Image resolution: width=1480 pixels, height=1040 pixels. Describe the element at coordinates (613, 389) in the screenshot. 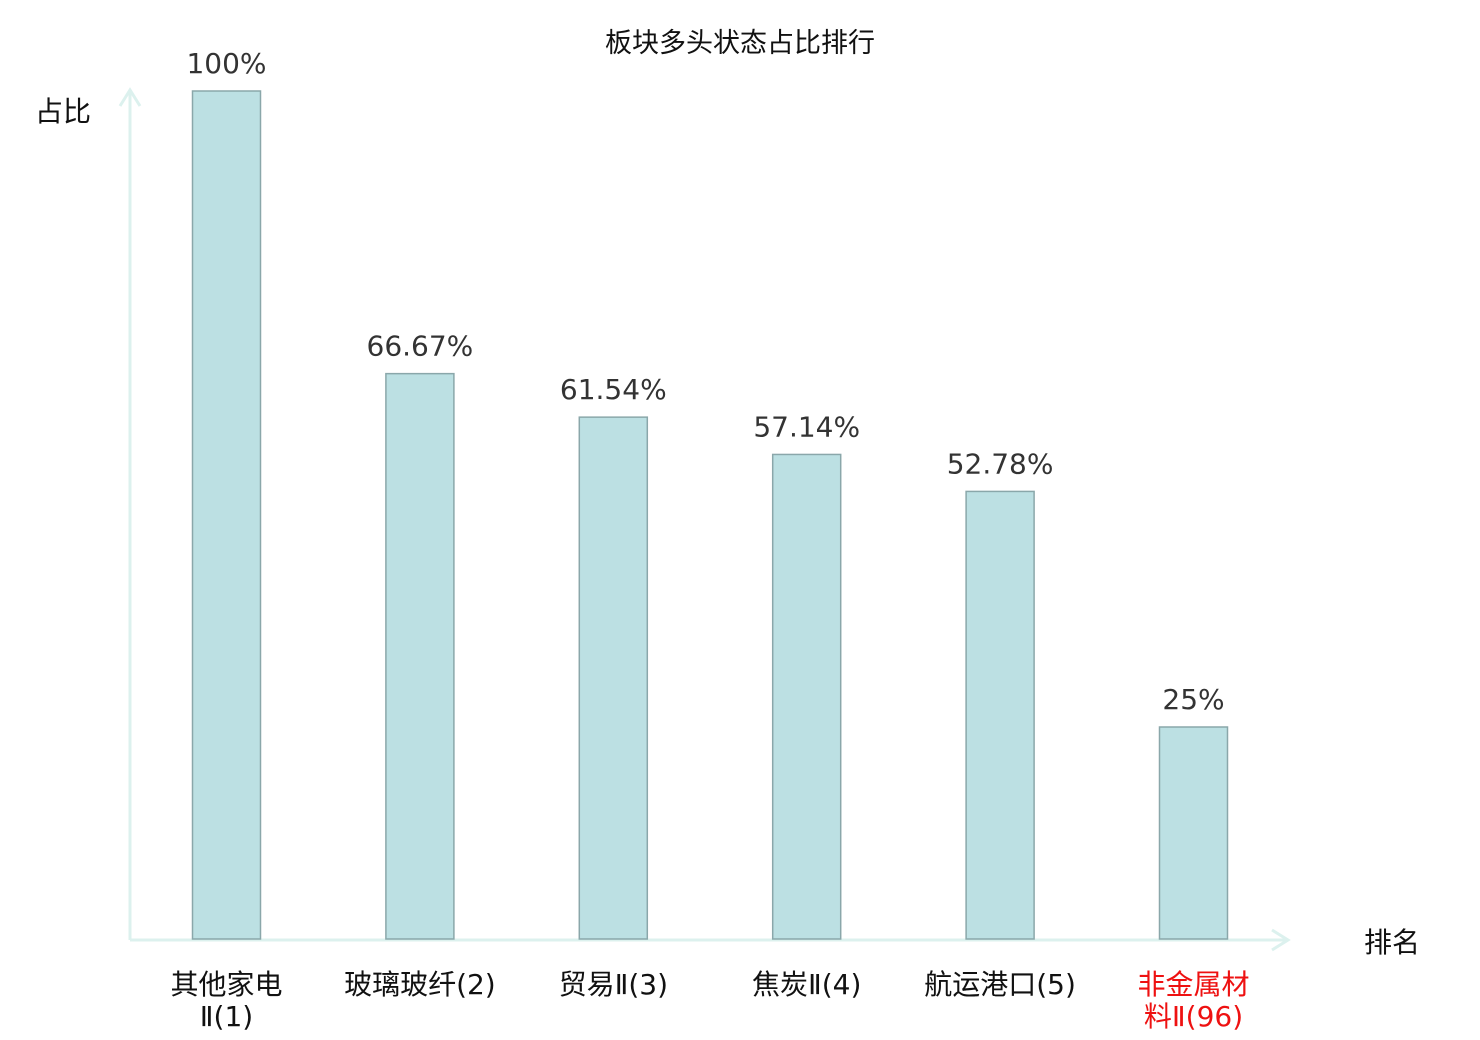

I see `data-label: 61.54%` at that location.